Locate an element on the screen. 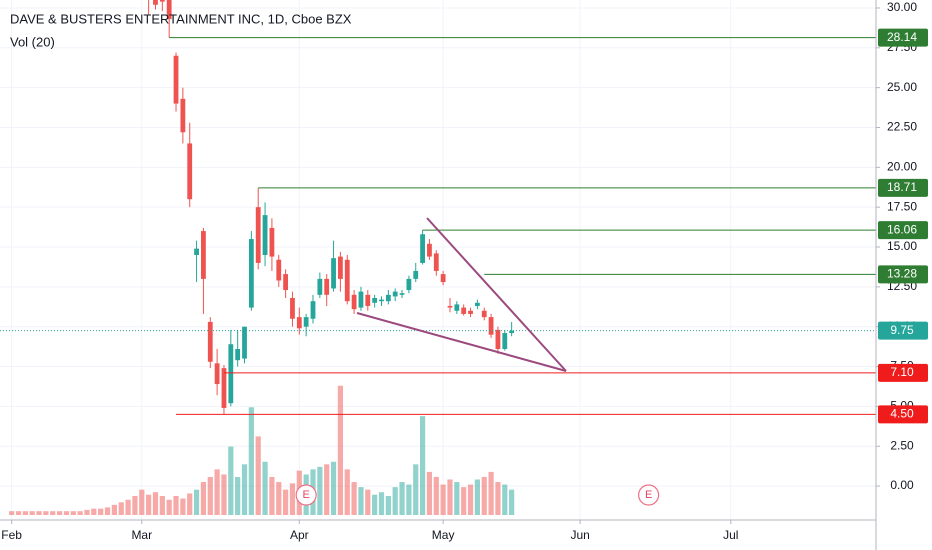 Image resolution: width=932 pixels, height=550 pixels. volume-layer is located at coordinates (262, 450).